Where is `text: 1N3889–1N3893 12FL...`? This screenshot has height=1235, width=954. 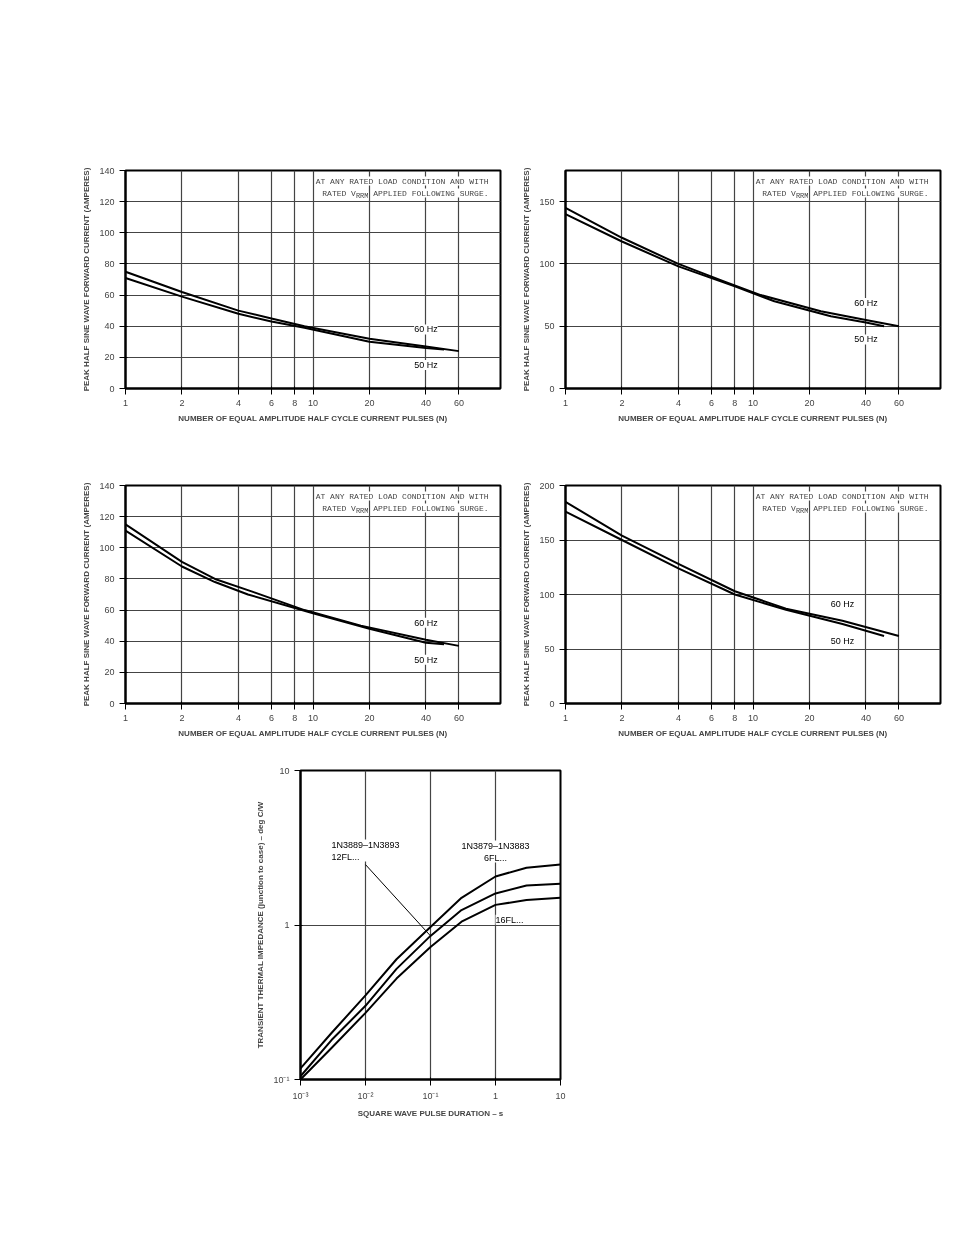
text: 1N3889–1N3893 12FL... is located at coordinates (365, 850).